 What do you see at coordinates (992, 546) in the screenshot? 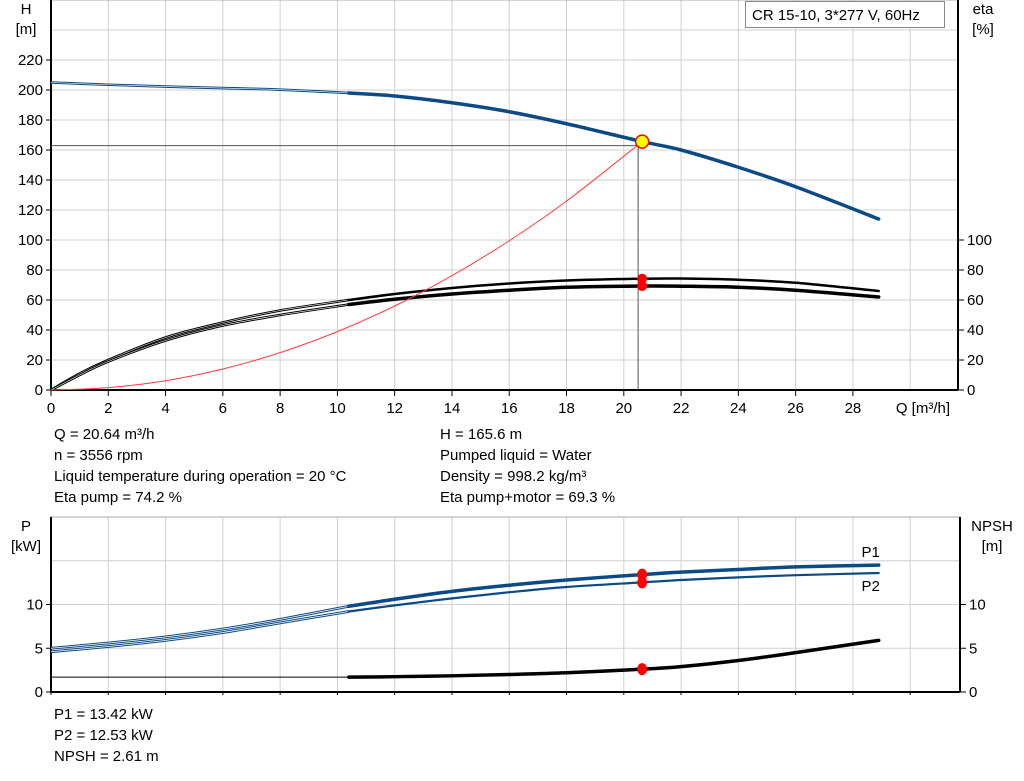
I see `y2-axis-label: [m]` at bounding box center [992, 546].